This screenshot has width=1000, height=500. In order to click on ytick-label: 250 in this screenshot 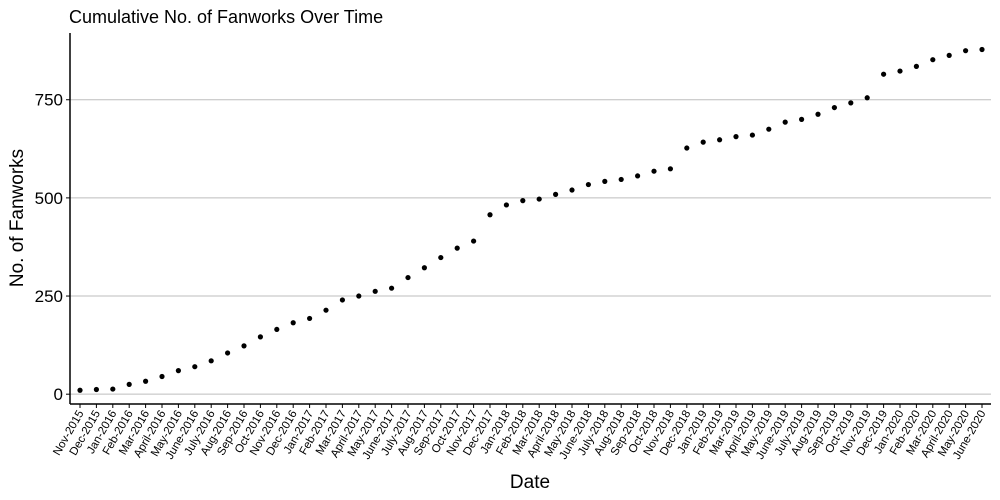, I will do `click(49, 296)`.